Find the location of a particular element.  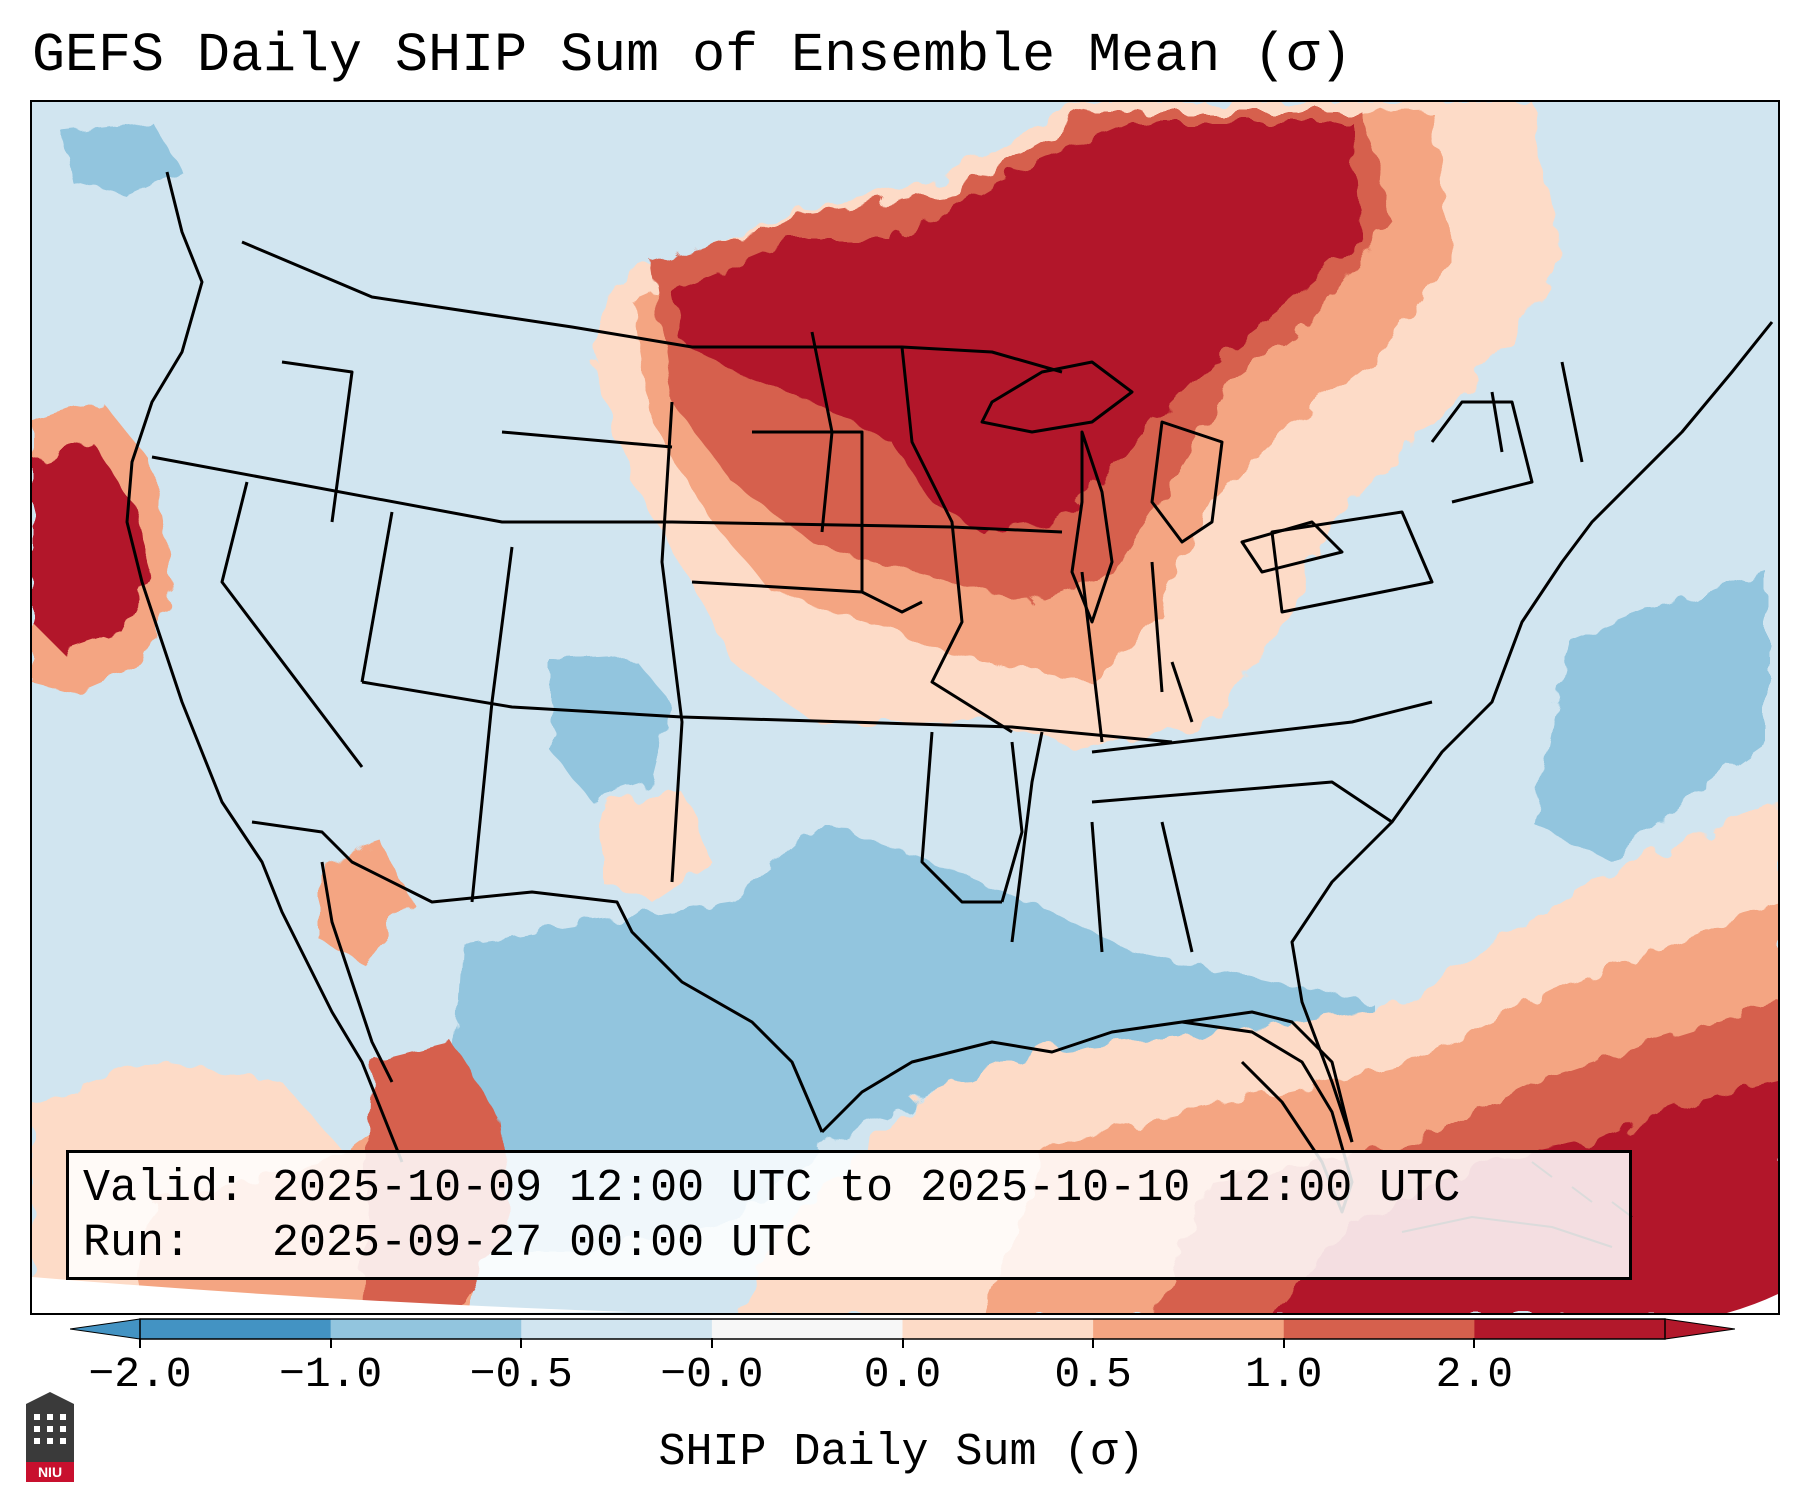

colorbar-tick-label: −0.5 is located at coordinates (521, 1374).